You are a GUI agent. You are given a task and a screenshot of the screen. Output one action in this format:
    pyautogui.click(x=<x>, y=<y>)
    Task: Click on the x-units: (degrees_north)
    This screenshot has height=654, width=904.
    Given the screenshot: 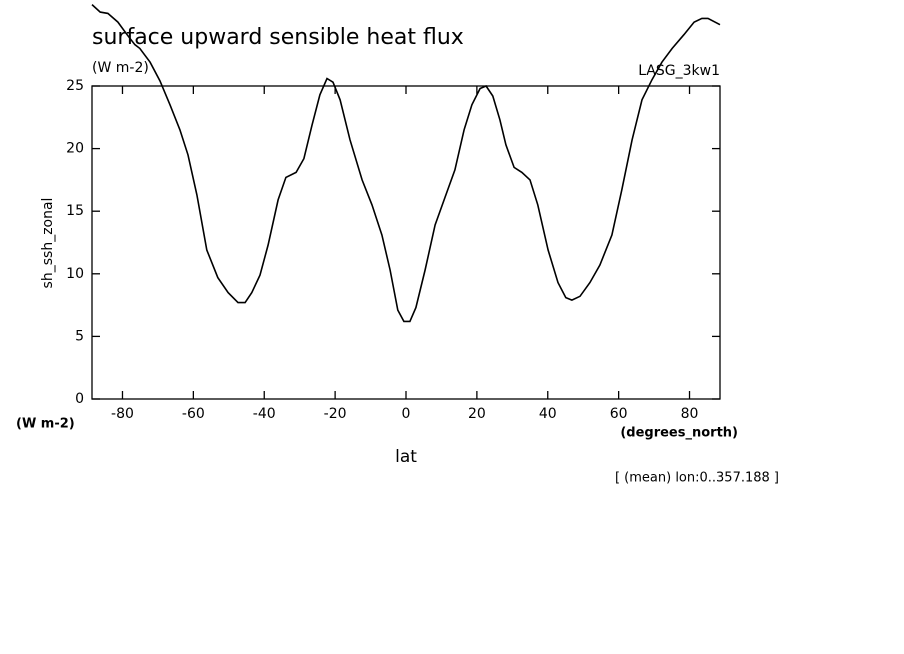 What is the action you would take?
    pyautogui.click(x=679, y=433)
    